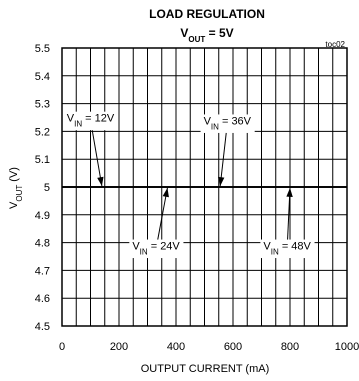 The width and height of the screenshot is (359, 381). I want to click on x-tick-label: 200, so click(119, 347).